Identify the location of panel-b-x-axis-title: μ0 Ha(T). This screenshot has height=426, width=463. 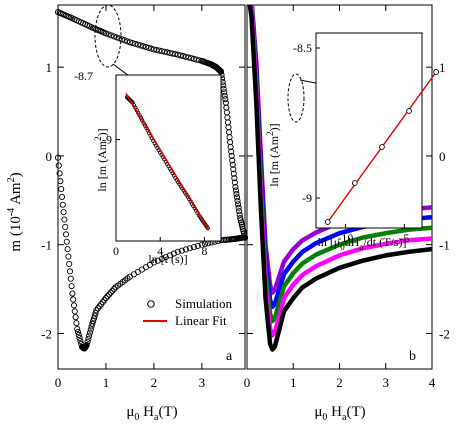
(339, 413).